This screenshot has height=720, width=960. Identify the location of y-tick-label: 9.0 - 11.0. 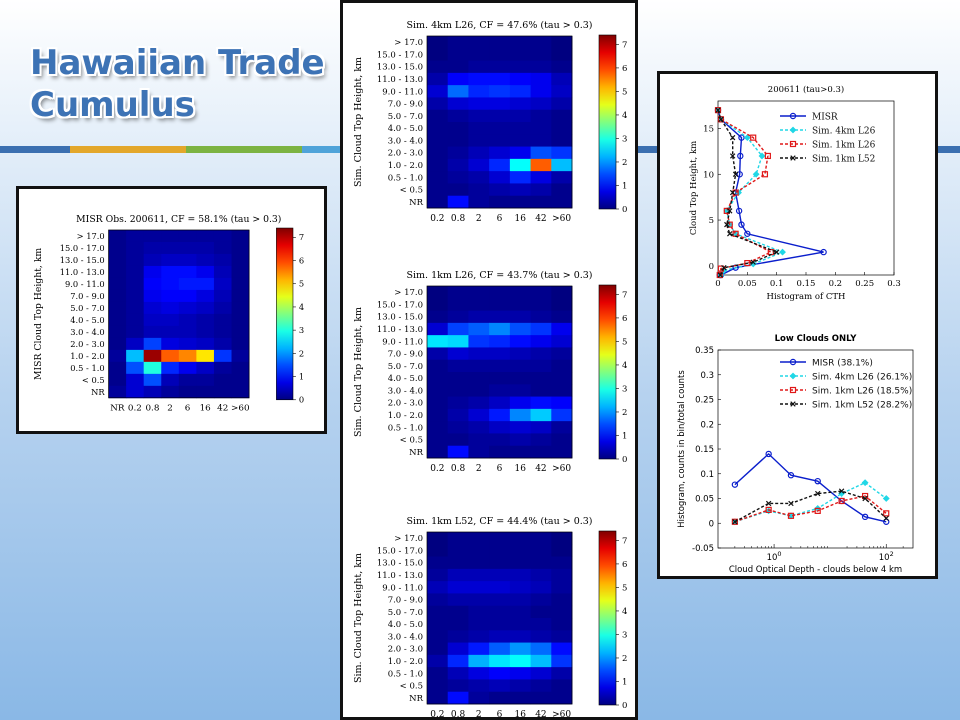
(402, 588).